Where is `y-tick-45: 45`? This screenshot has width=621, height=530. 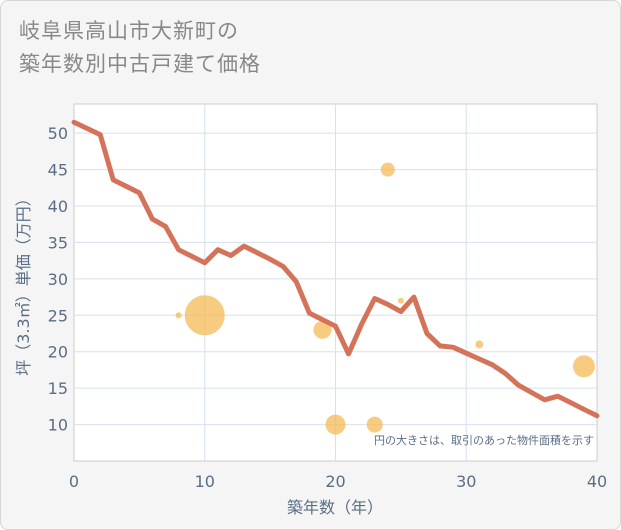 y-tick-45: 45 is located at coordinates (58, 170).